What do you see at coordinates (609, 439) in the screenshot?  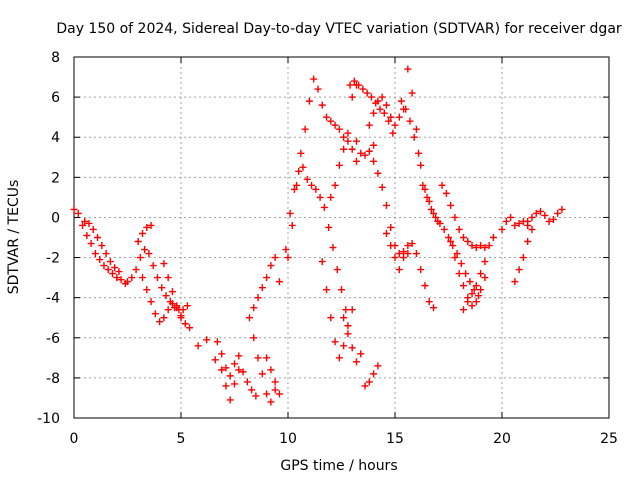 I see `x-tick-label: 25` at bounding box center [609, 439].